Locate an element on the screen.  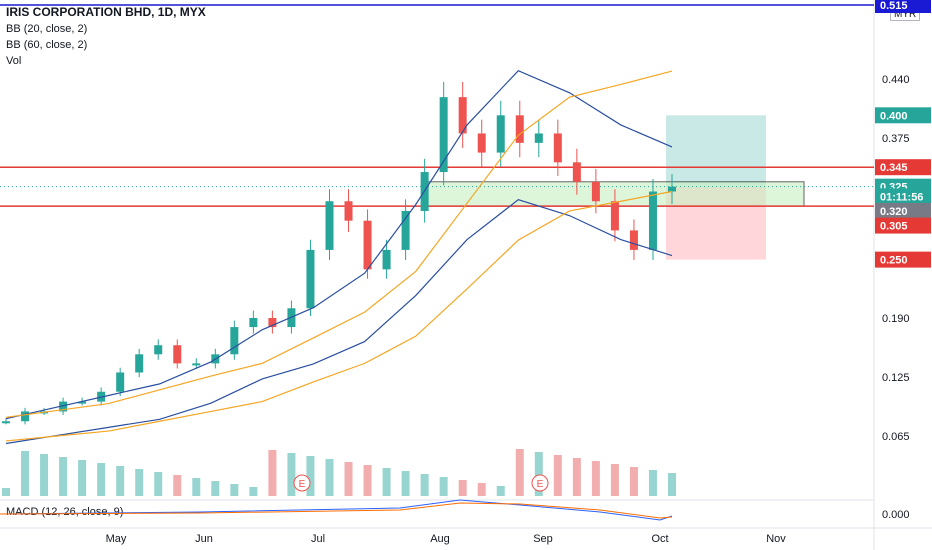
y-tick-label: 0.190 is located at coordinates (896, 319).